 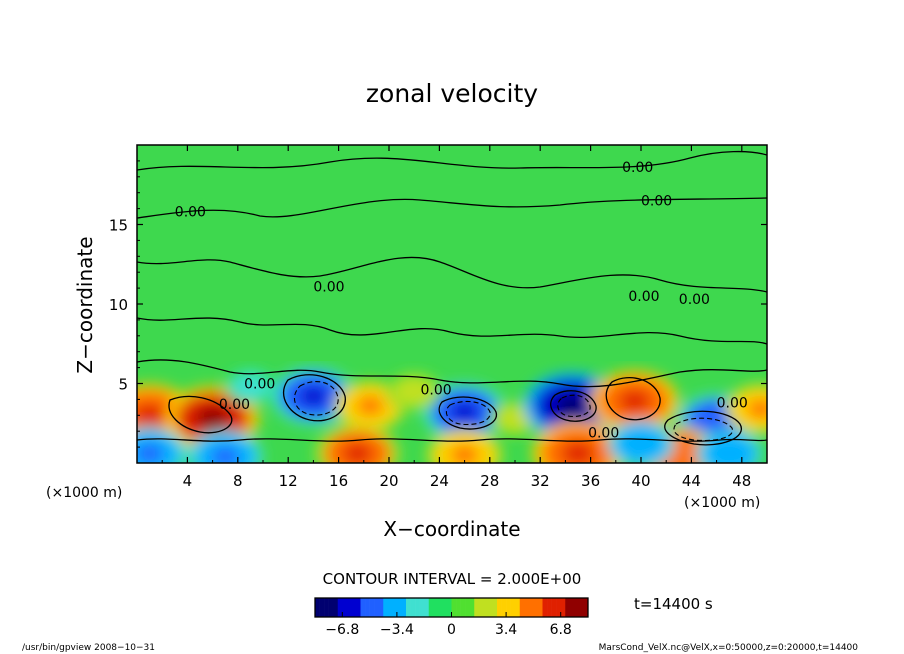 What do you see at coordinates (452, 579) in the screenshot?
I see `contour-interval-label: CONTOUR INTERVAL = 2.000E+00` at bounding box center [452, 579].